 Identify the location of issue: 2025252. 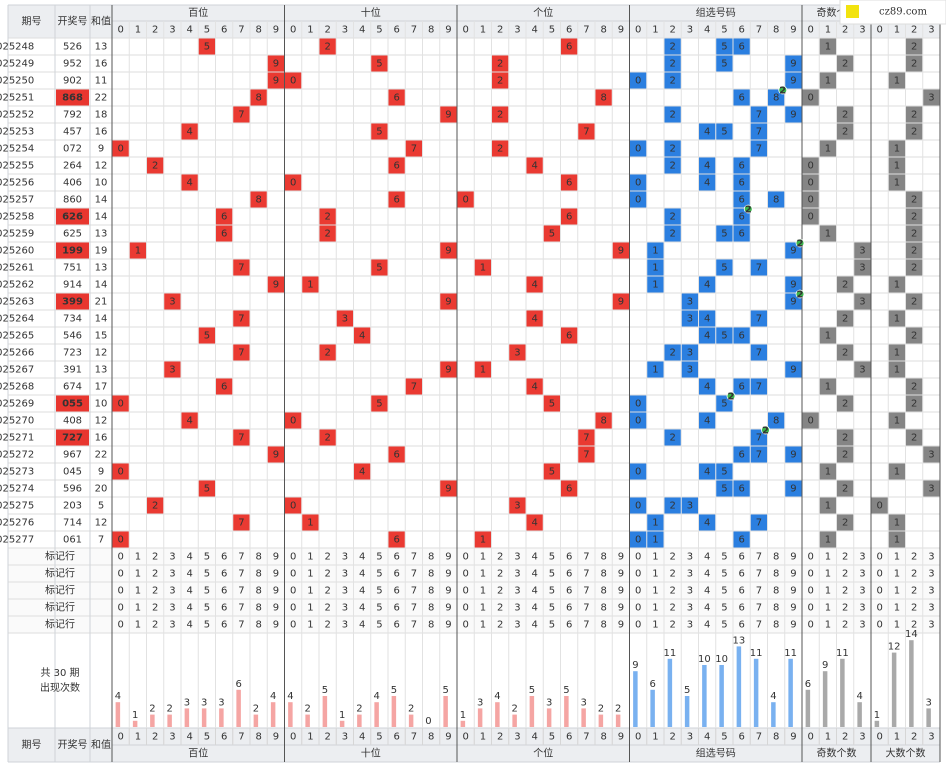
(17, 115).